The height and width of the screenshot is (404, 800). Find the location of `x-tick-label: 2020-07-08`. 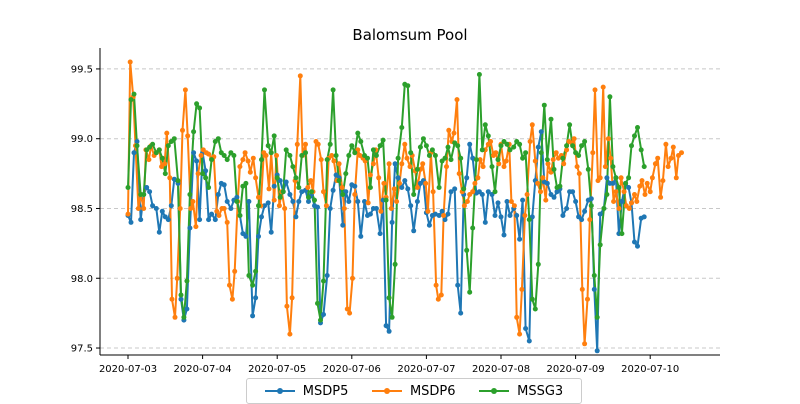

x-tick-label: 2020-07-08 is located at coordinates (501, 369).